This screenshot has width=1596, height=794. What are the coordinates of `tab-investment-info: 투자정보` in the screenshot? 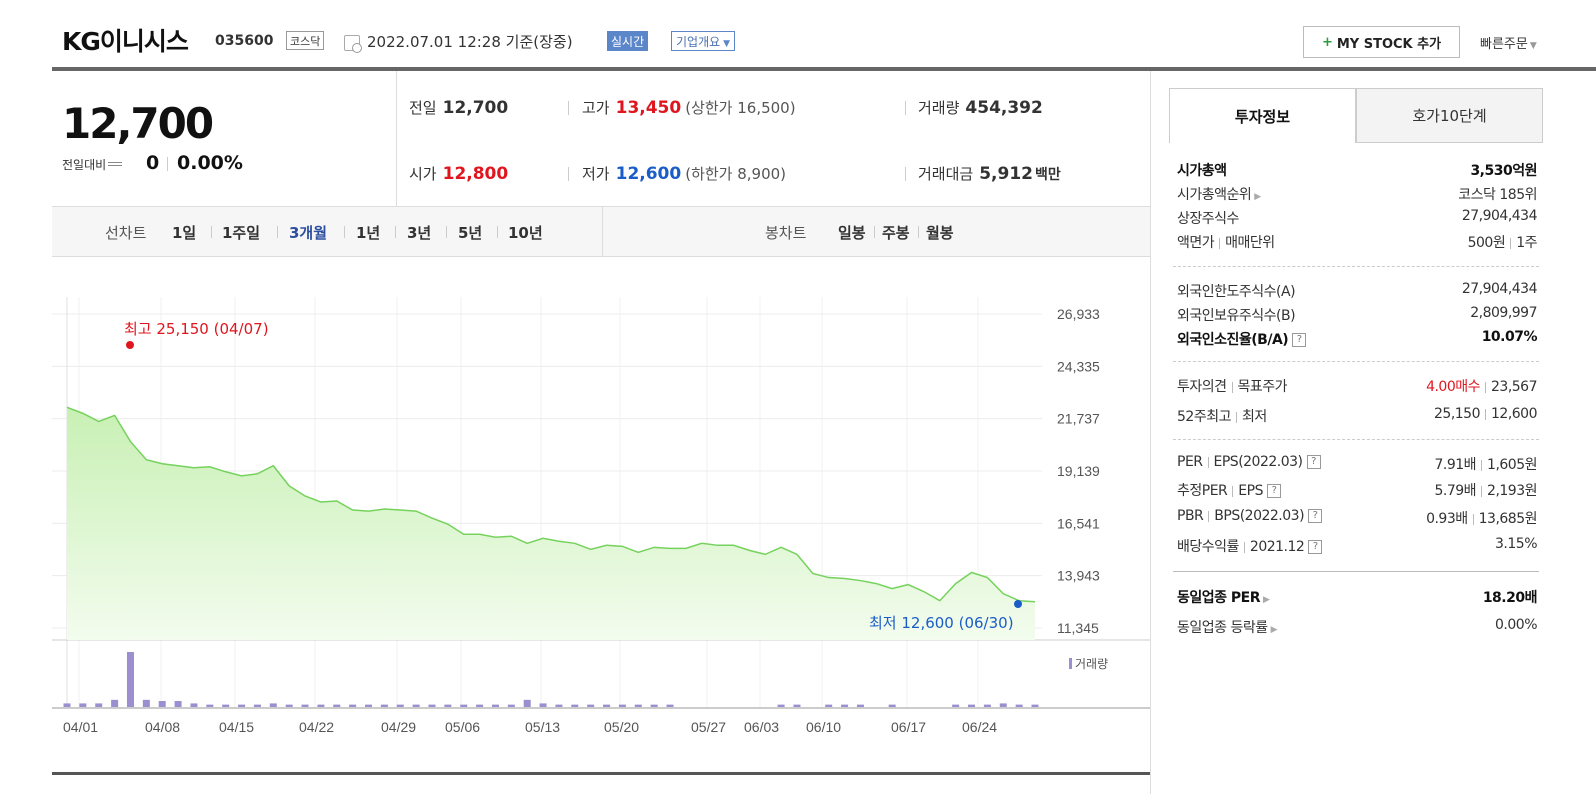 It's located at (1262, 115).